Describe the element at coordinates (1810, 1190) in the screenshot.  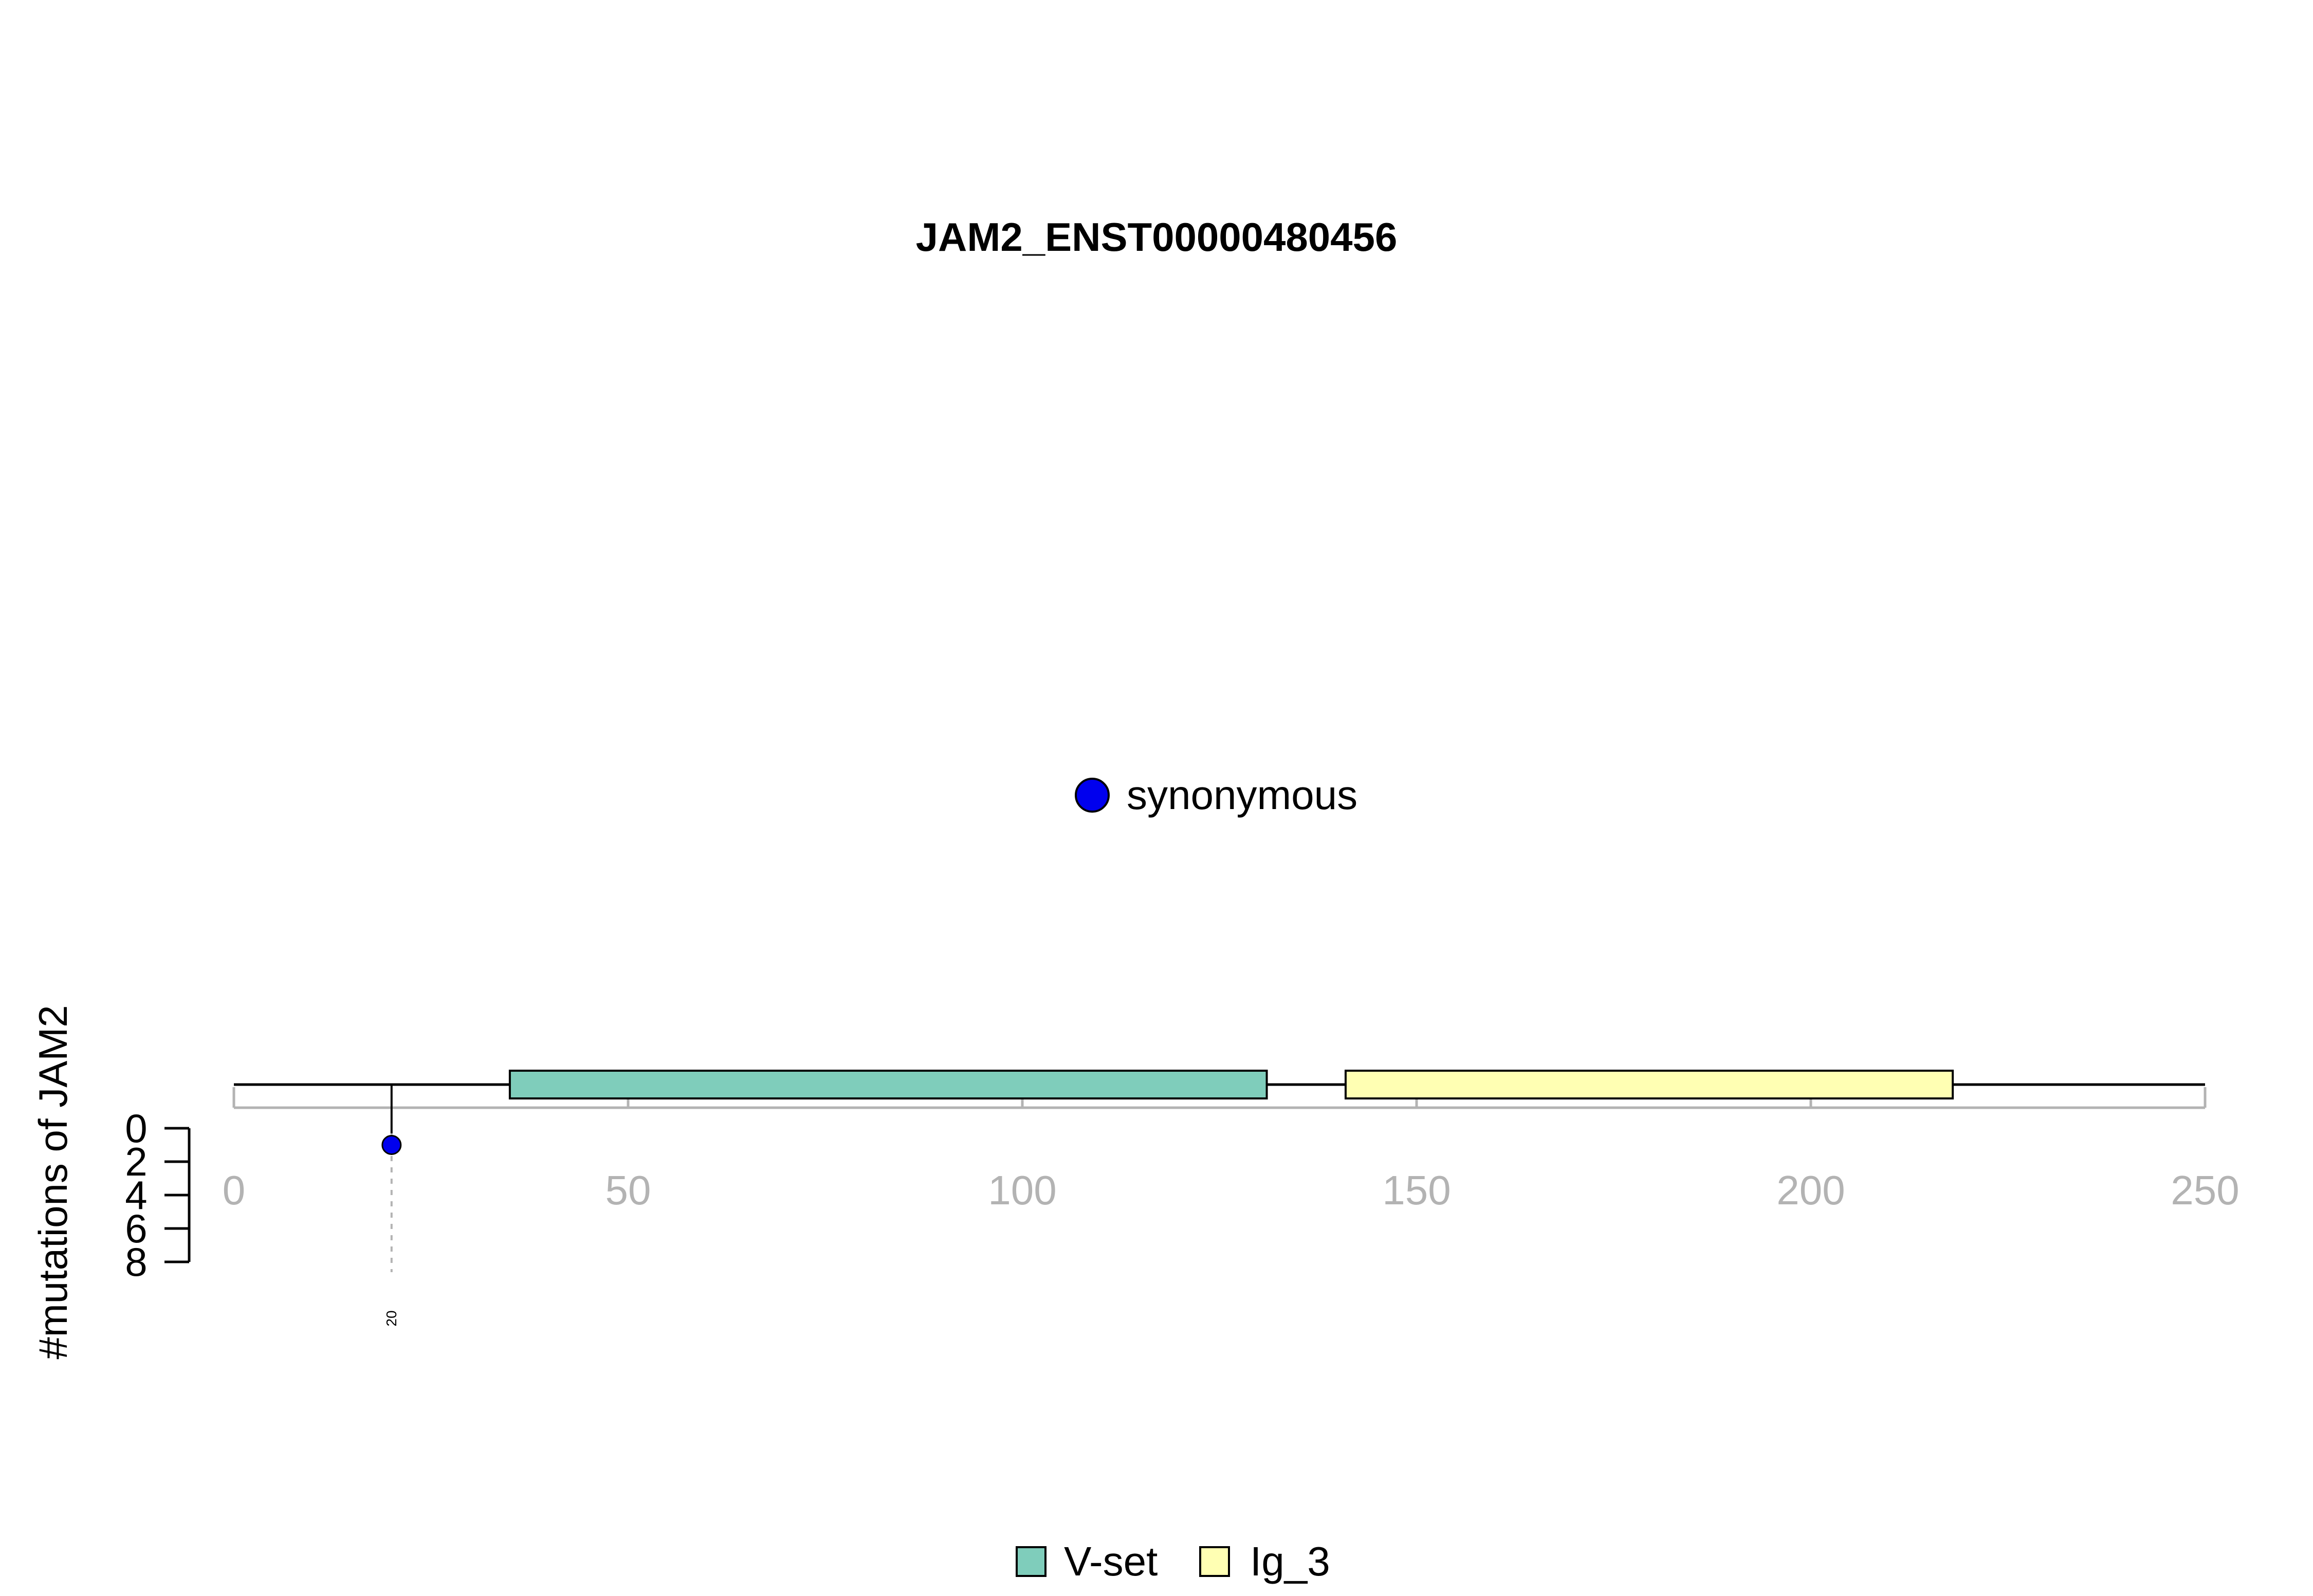
I see `x-tick-label: 200` at that location.